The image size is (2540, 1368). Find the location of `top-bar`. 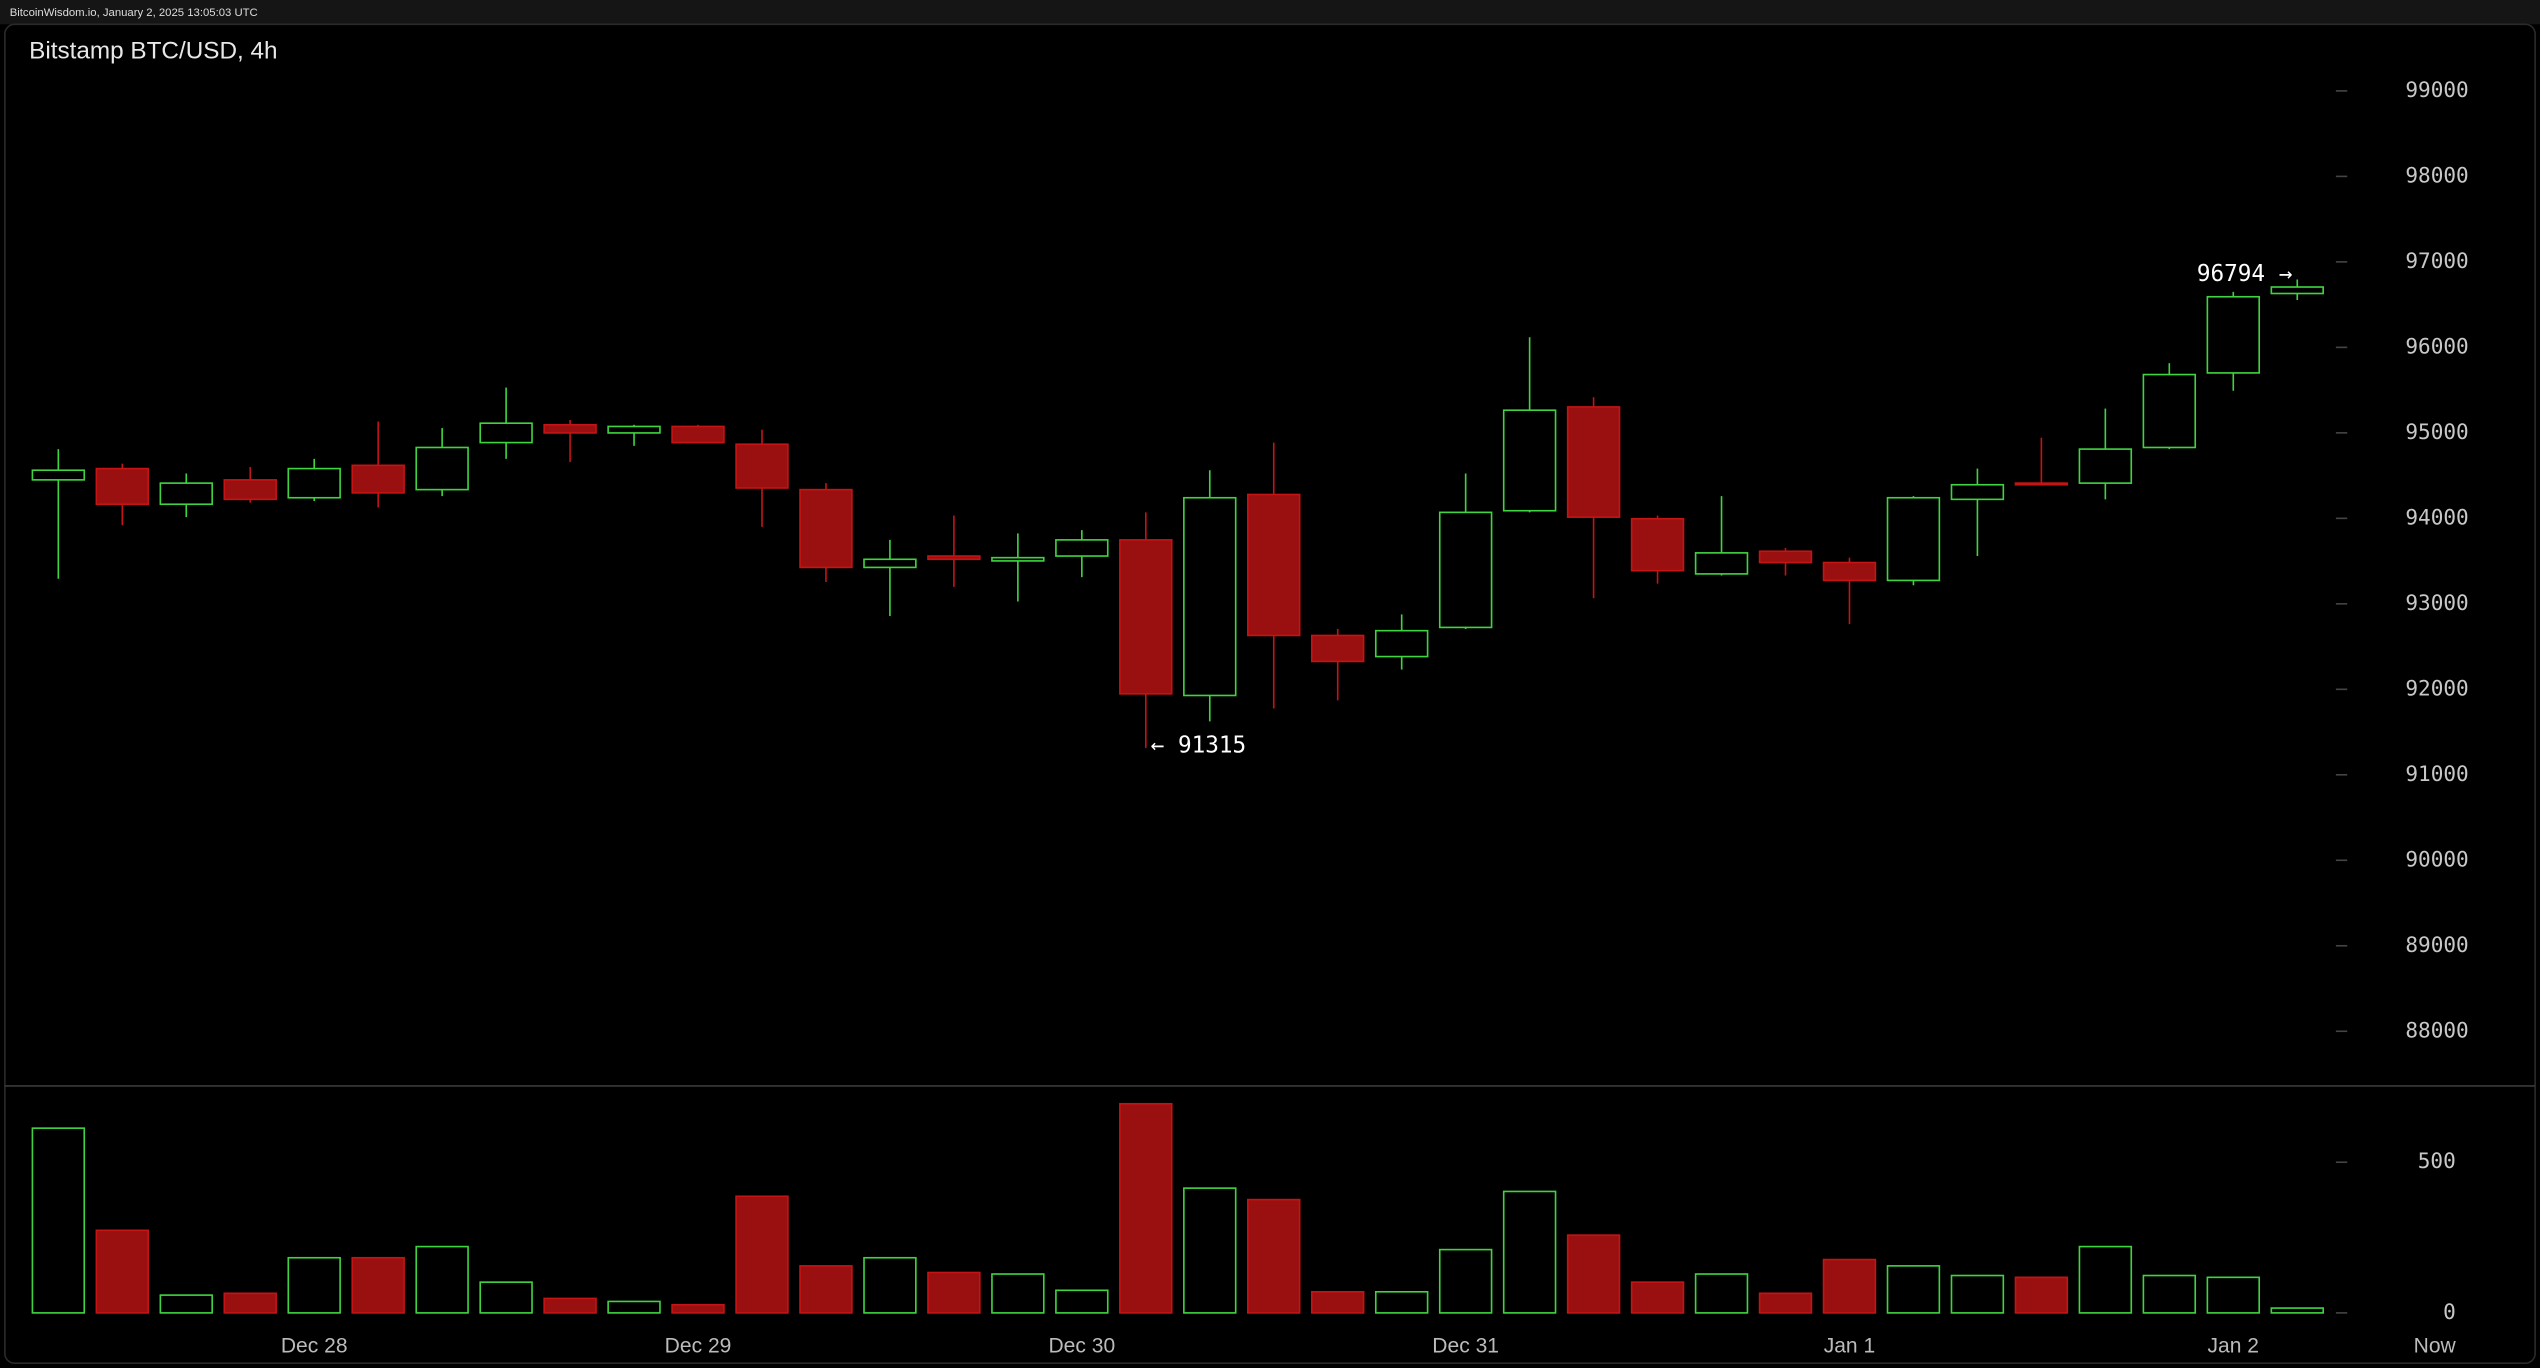

top-bar is located at coordinates (1270, 12).